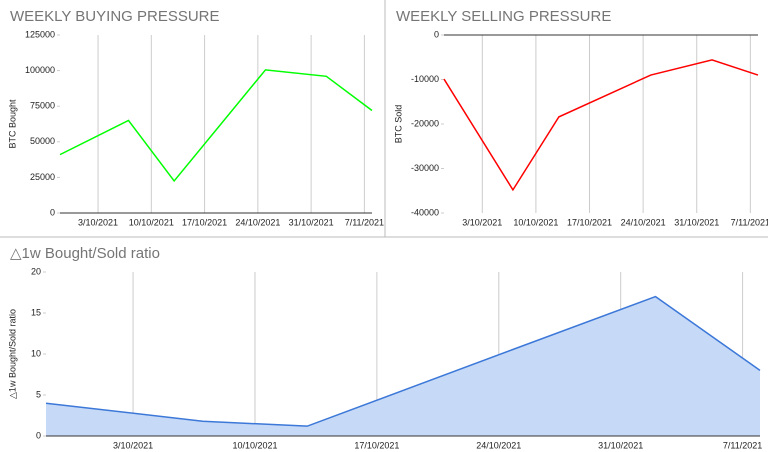 Image resolution: width=768 pixels, height=452 pixels. I want to click on y-tick-label: -10000, so click(425, 79).